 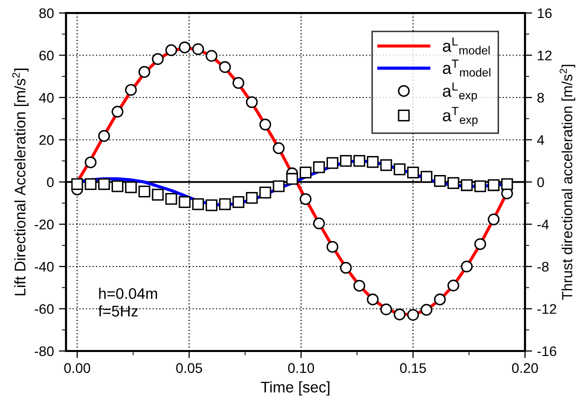 I want to click on y-tick-label: 20, so click(x=46, y=140).